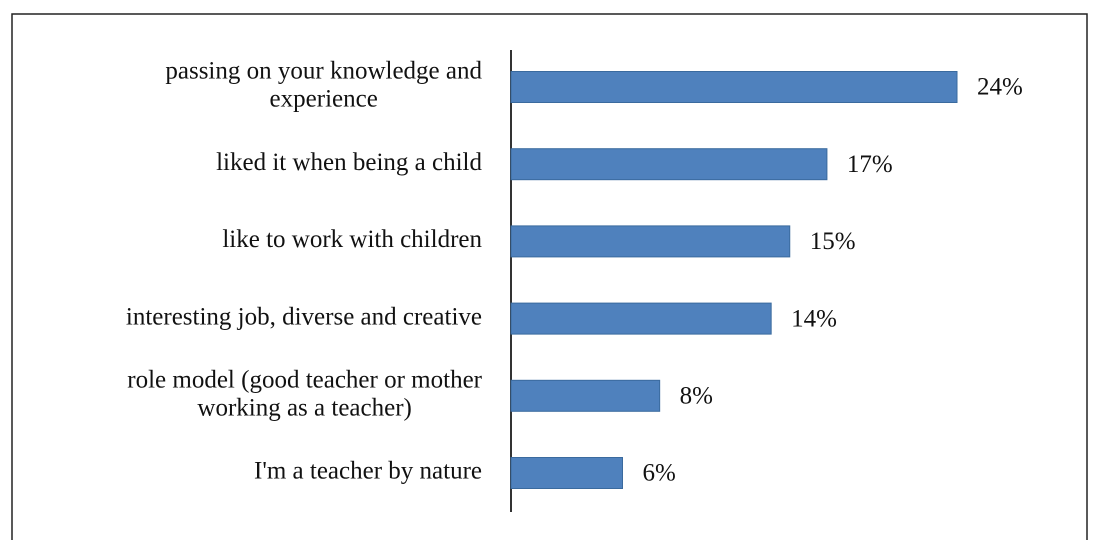  Describe the element at coordinates (323, 71) in the screenshot. I see `category-label: passing on your knowledge and` at that location.